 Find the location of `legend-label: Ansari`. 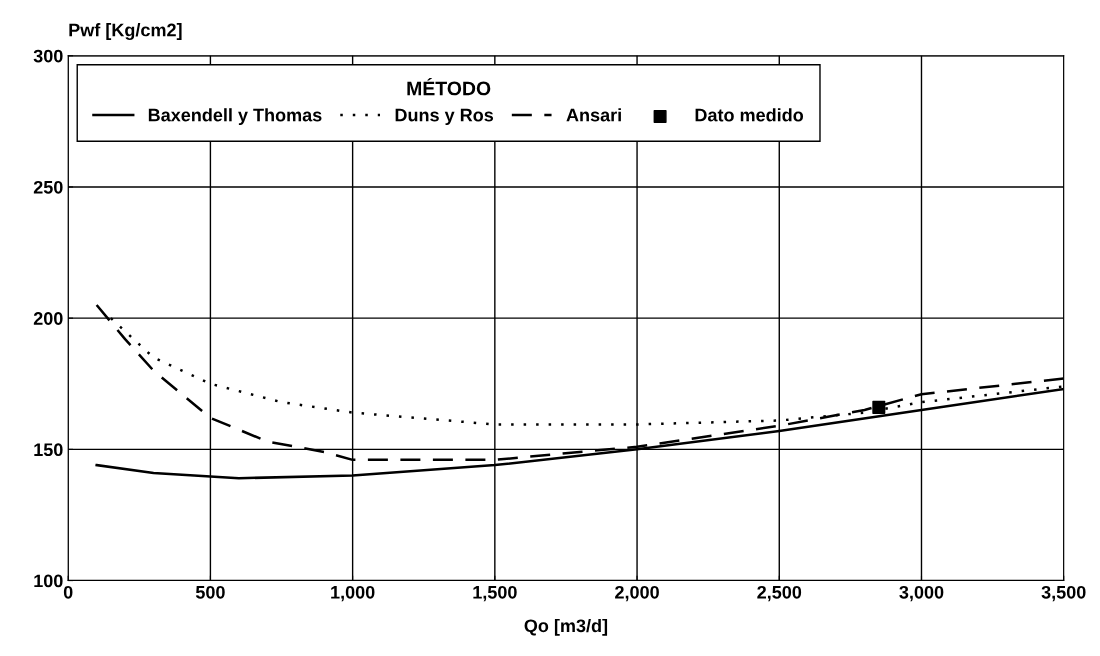

legend-label: Ansari is located at coordinates (593, 115).